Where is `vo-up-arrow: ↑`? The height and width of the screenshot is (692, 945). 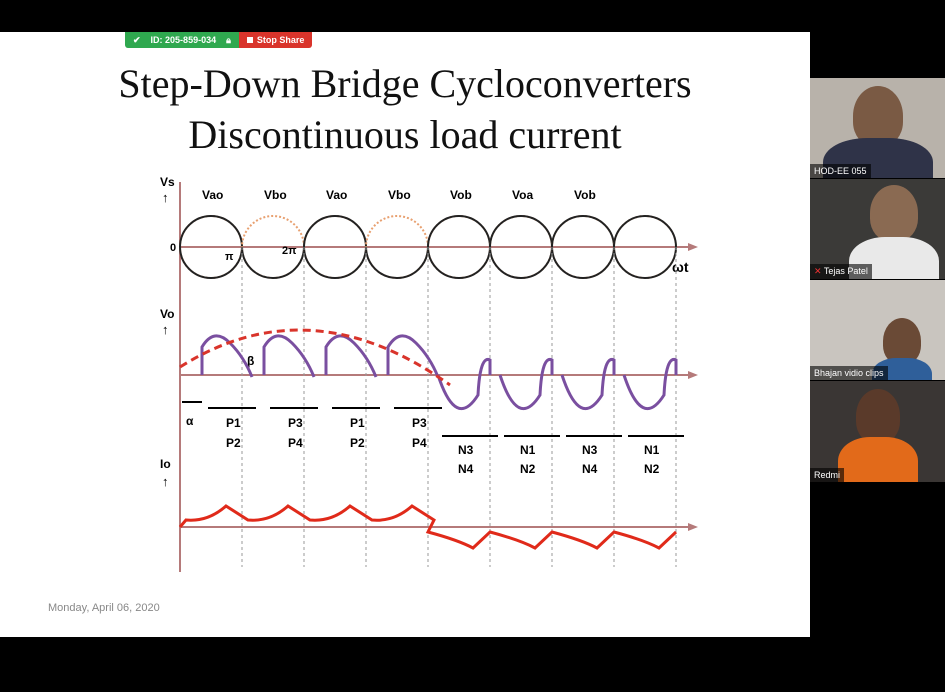
vo-up-arrow: ↑ is located at coordinates (165, 329).